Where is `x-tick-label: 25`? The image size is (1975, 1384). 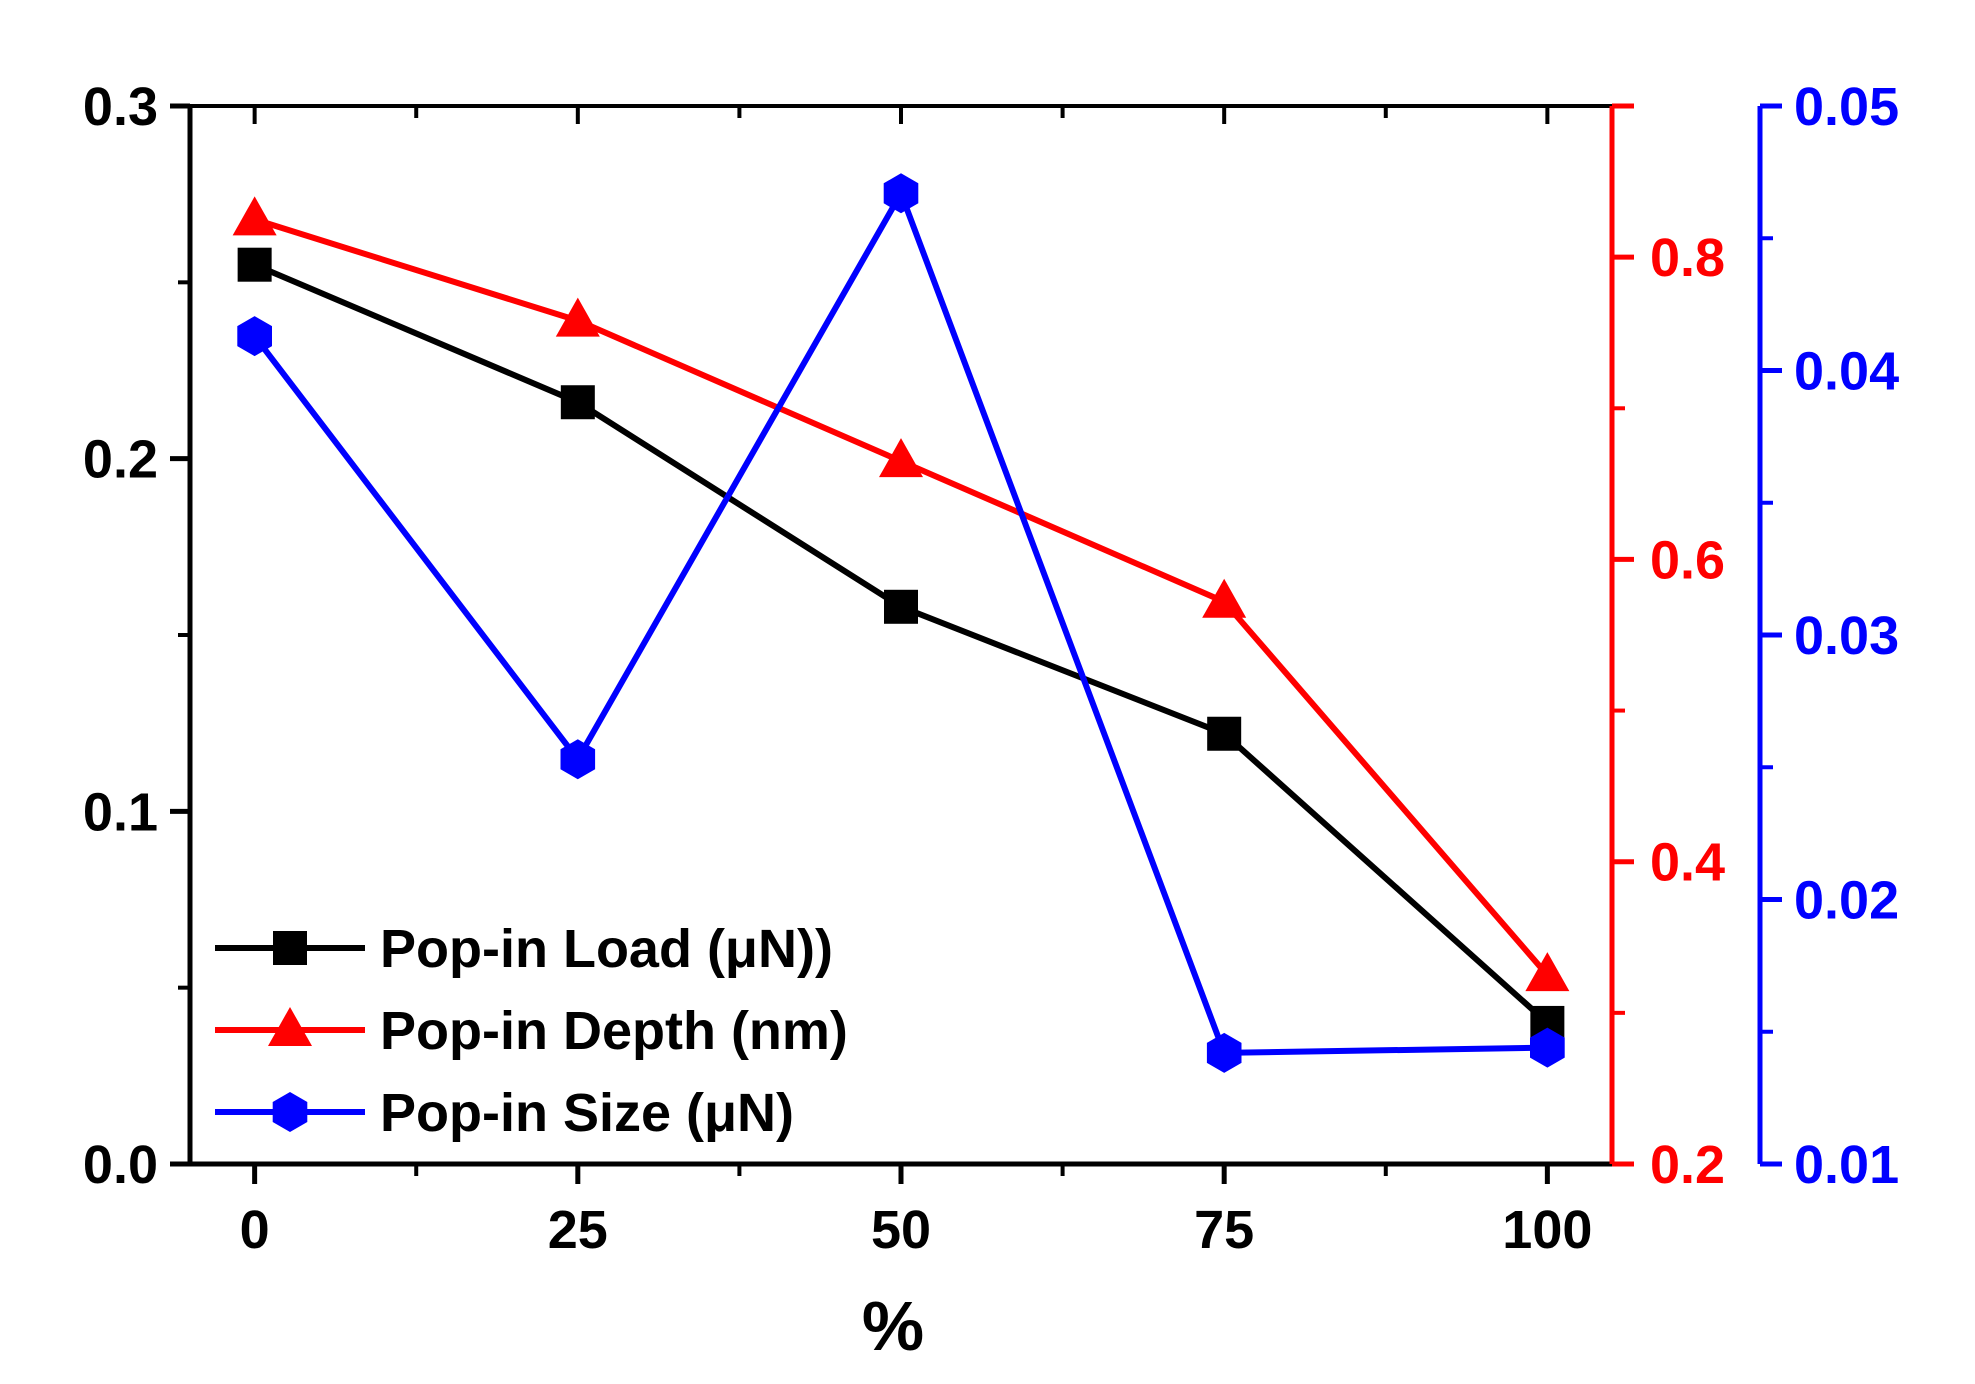
x-tick-label: 25 is located at coordinates (578, 1230).